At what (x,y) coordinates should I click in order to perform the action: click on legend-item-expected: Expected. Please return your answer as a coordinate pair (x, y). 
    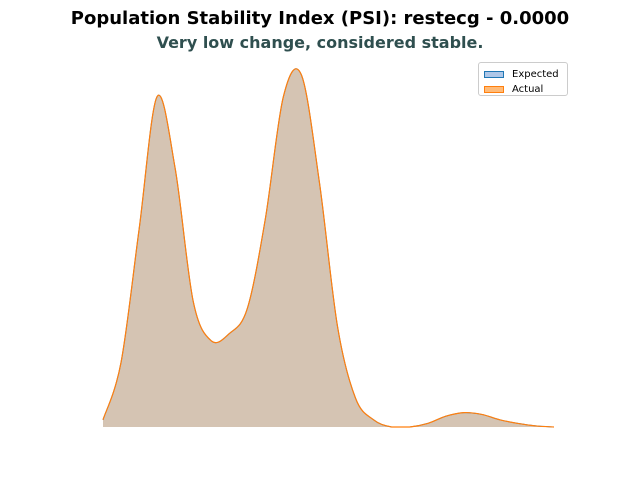
    Looking at the image, I should click on (521, 74).